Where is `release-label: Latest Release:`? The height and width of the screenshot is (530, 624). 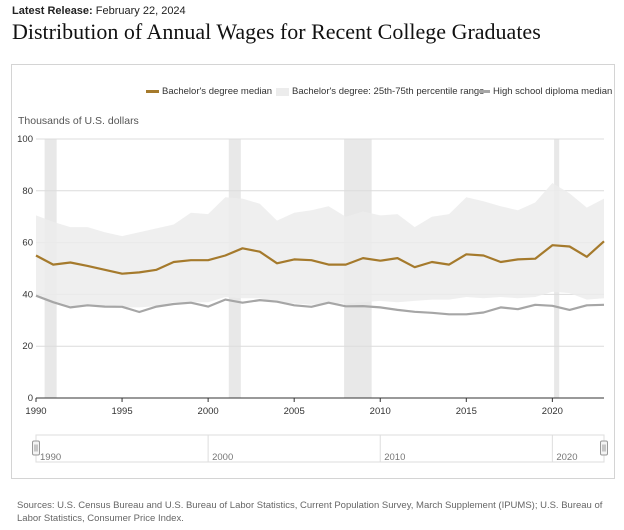
release-label: Latest Release: is located at coordinates (52, 11).